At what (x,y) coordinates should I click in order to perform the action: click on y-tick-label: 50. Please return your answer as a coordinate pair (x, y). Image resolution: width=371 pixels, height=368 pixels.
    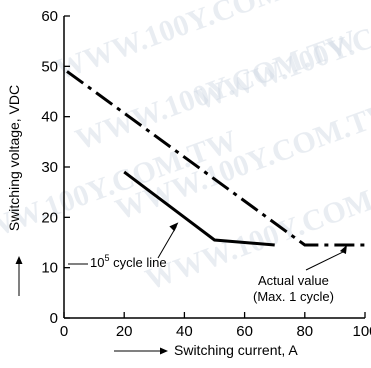
    Looking at the image, I should click on (49, 66).